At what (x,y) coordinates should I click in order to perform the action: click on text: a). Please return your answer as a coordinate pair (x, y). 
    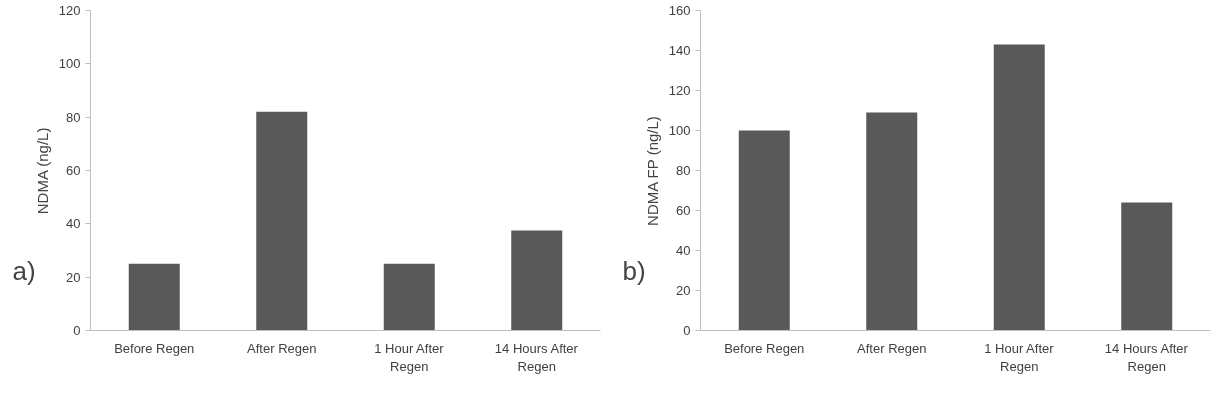
    Looking at the image, I should click on (24, 270).